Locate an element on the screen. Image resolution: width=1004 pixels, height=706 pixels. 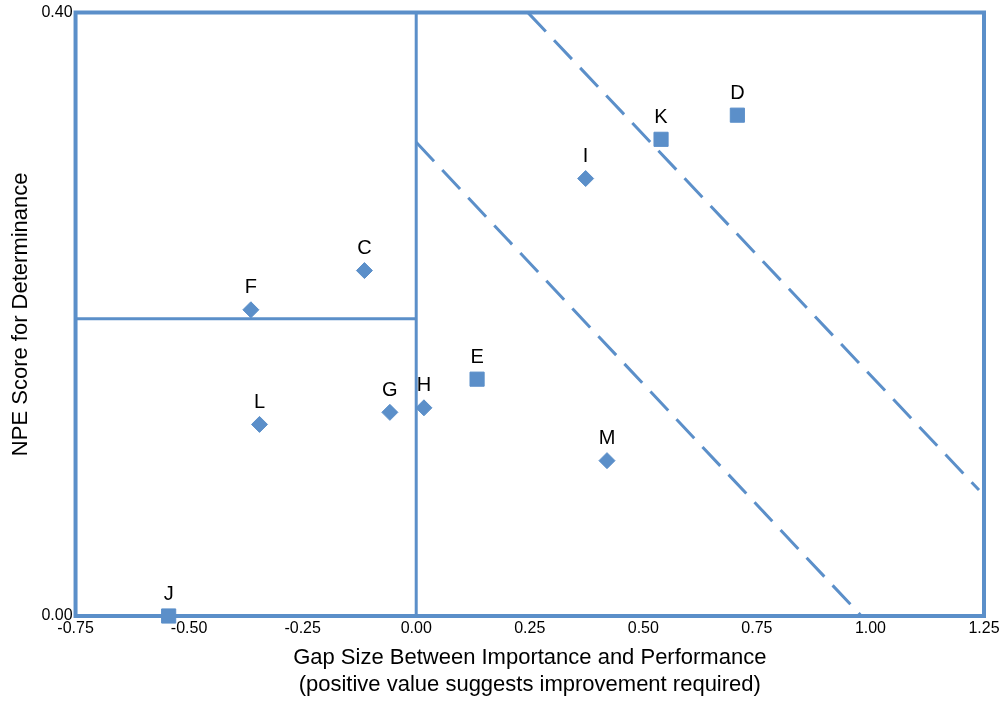
annotation: H is located at coordinates (424, 384).